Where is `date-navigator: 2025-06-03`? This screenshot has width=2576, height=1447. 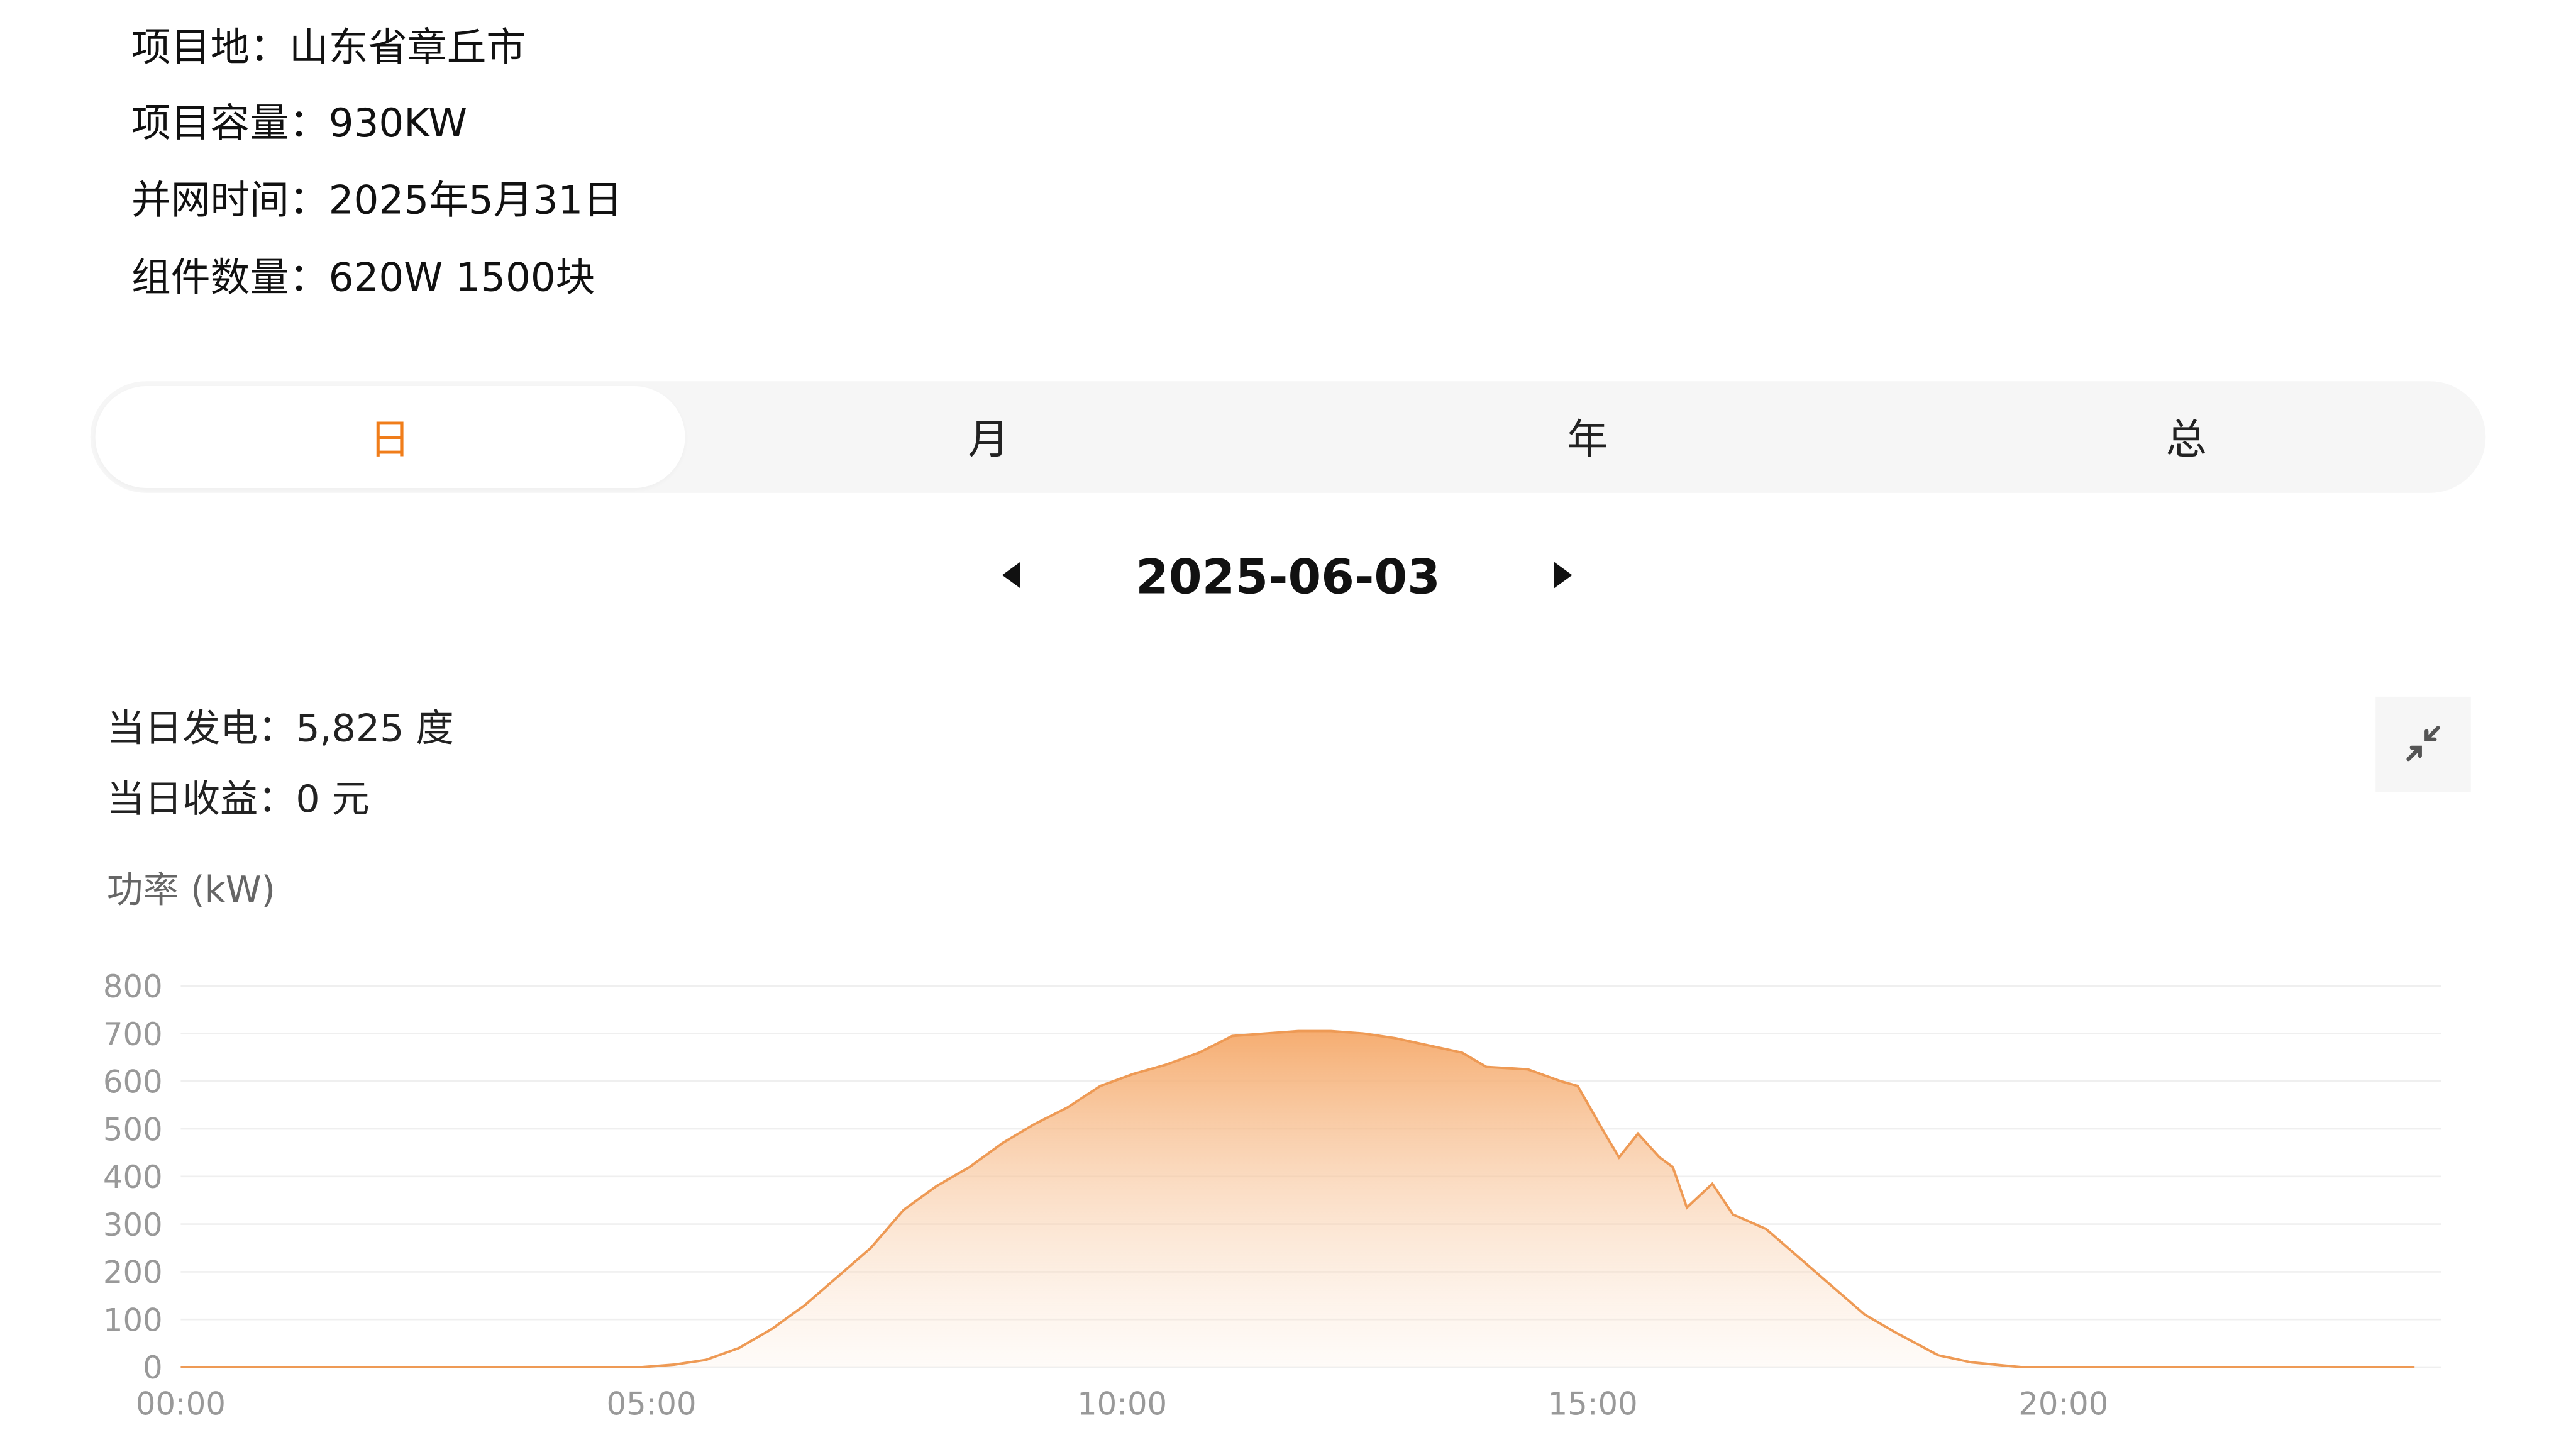
date-navigator: 2025-06-03 is located at coordinates (1288, 578).